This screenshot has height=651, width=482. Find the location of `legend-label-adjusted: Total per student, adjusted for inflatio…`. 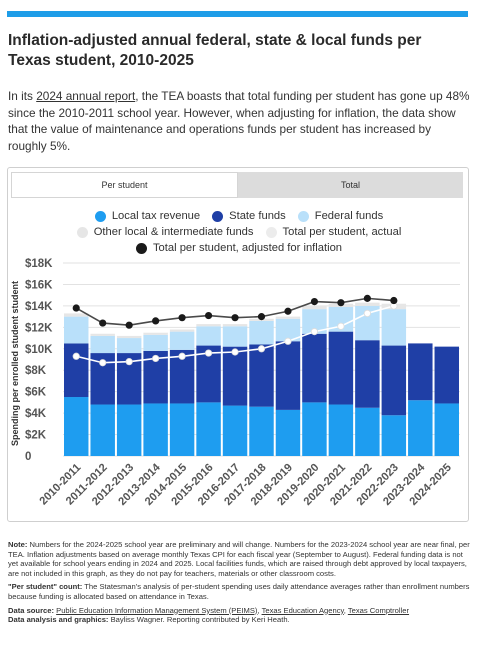

legend-label-adjusted: Total per student, adjusted for inflatio… is located at coordinates (247, 248).